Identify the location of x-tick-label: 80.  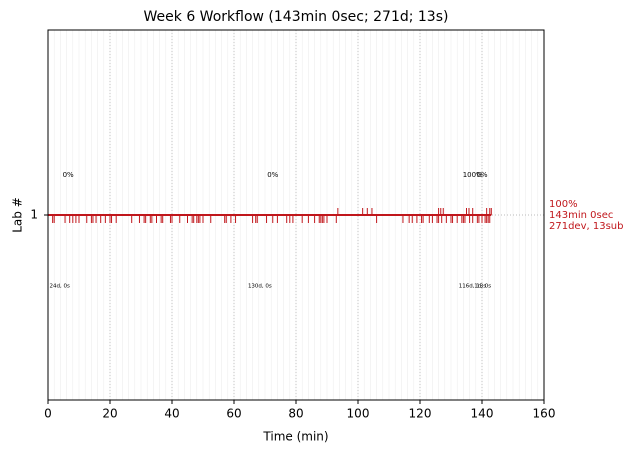
(295, 414).